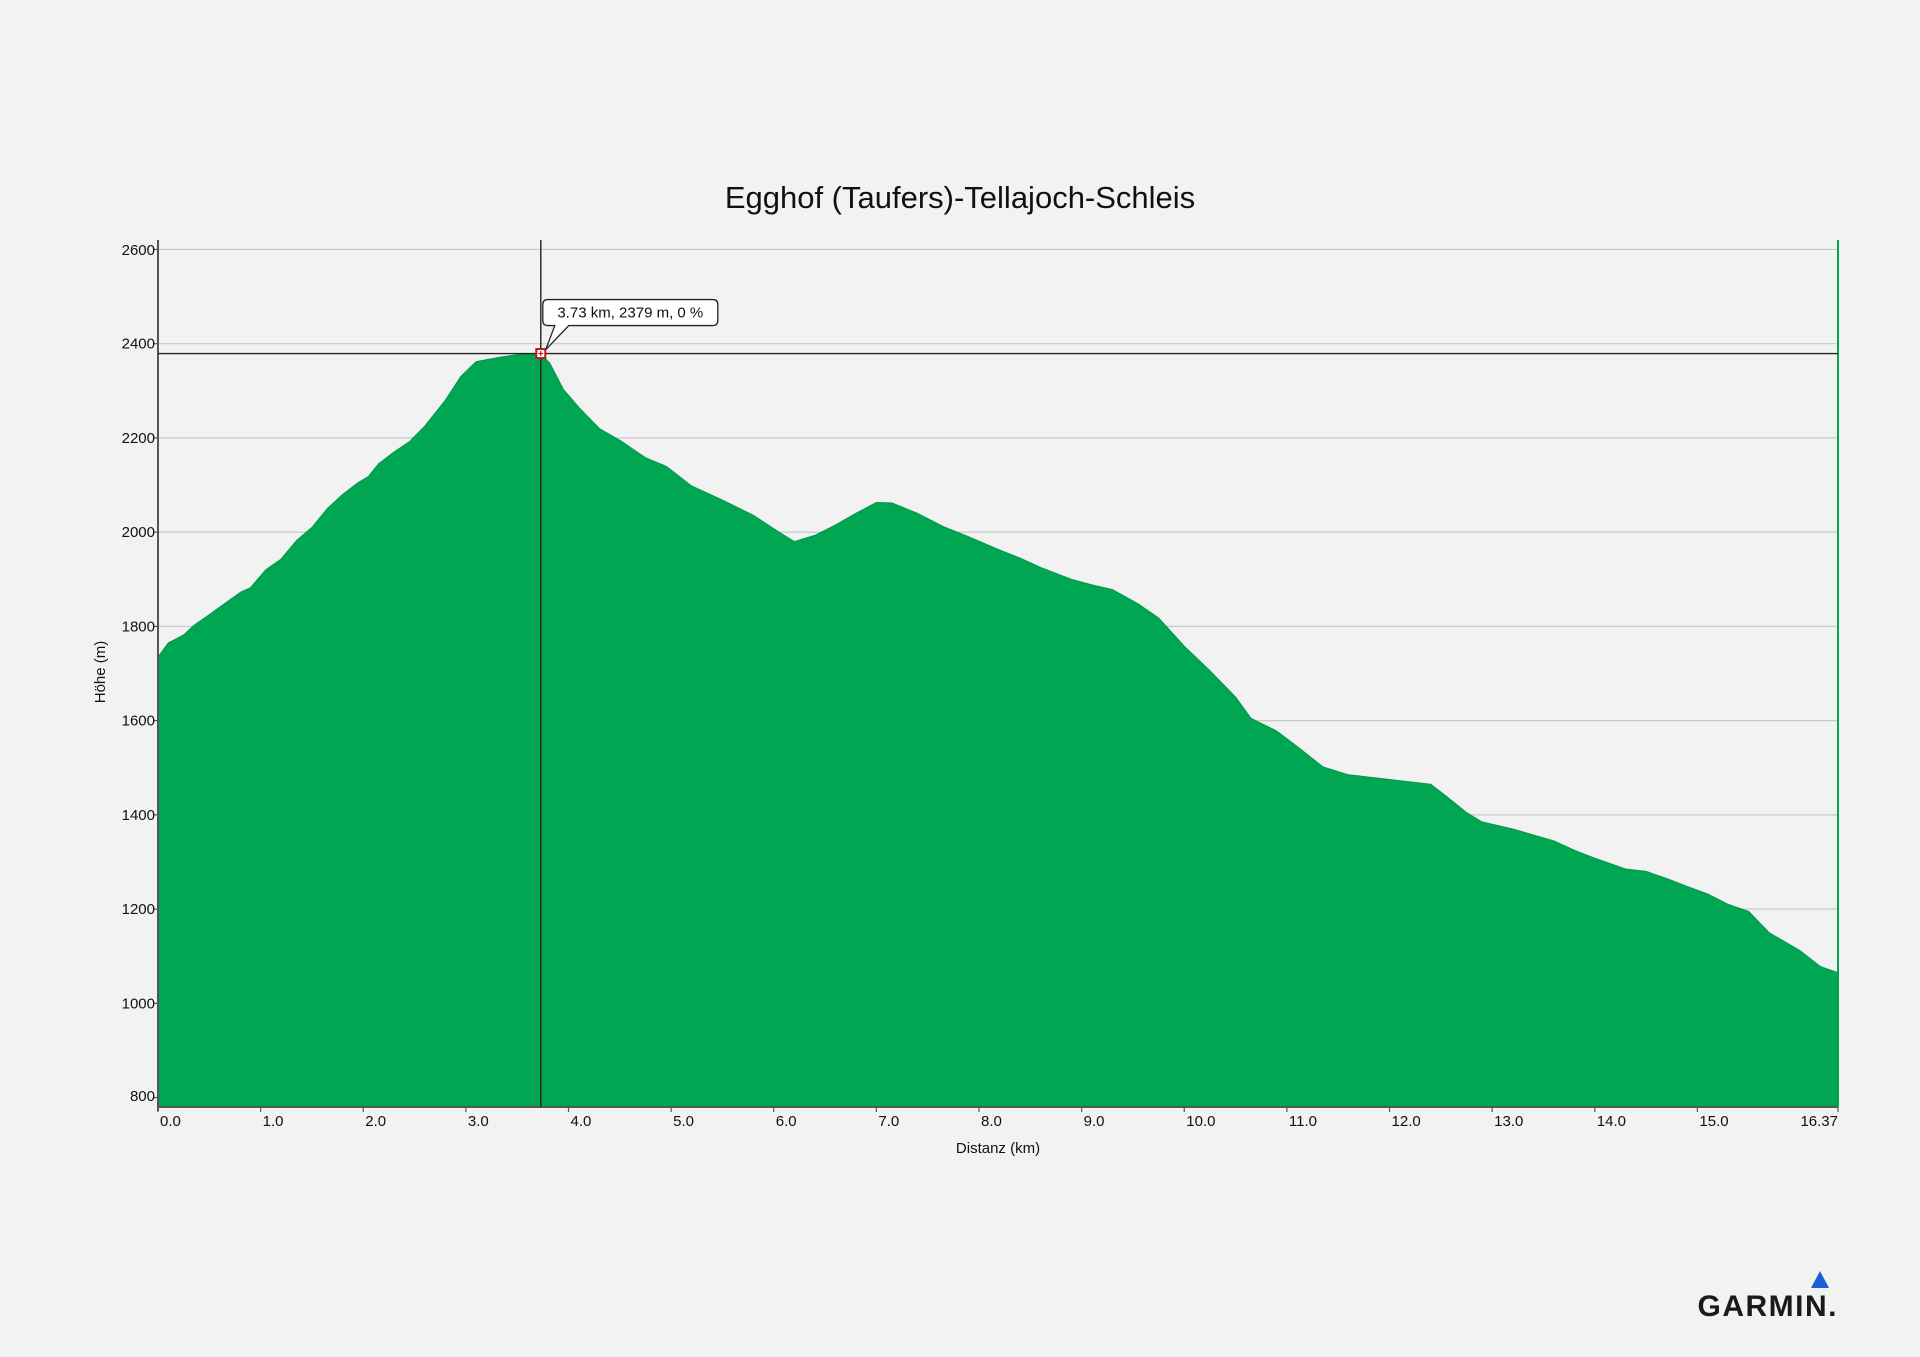 This screenshot has width=1920, height=1357. What do you see at coordinates (960, 197) in the screenshot?
I see `chart-title: Egghof (Taufers)-Tellajoch-Schleis` at bounding box center [960, 197].